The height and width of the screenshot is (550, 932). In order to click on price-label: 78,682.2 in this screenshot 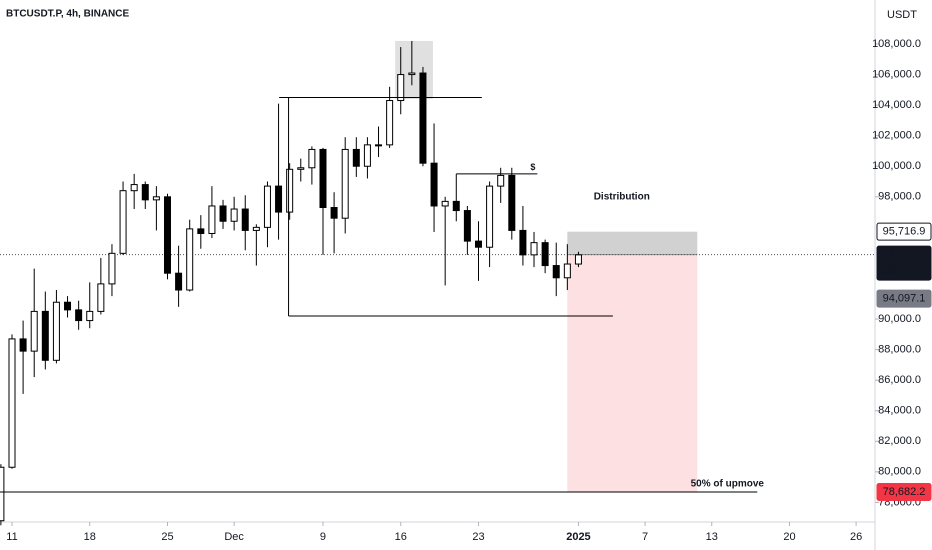, I will do `click(904, 492)`.